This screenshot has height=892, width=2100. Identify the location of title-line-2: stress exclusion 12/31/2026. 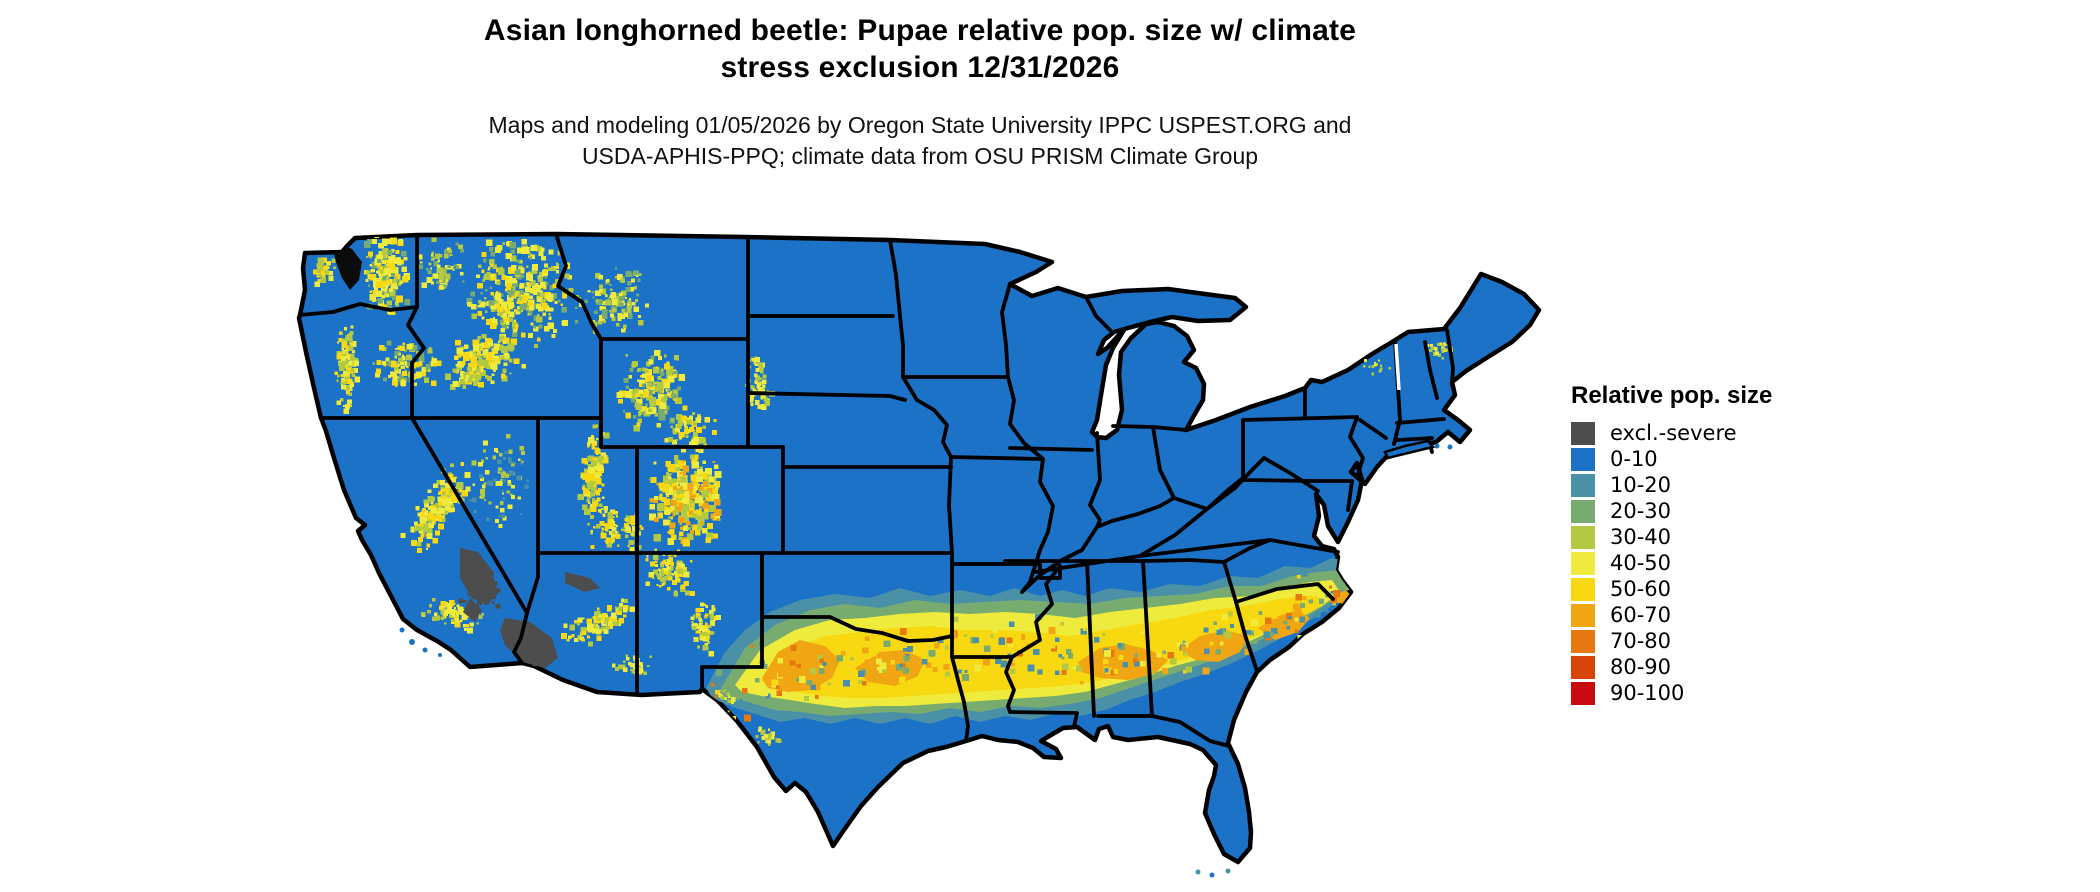
(920, 67).